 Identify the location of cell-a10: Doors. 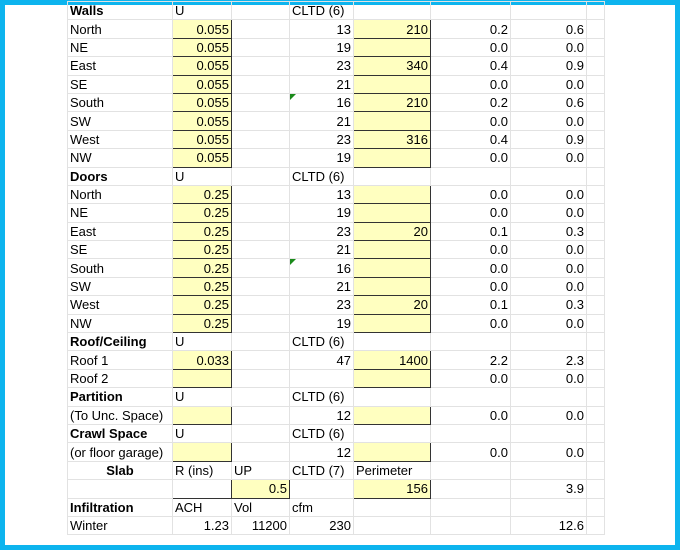
(120, 176).